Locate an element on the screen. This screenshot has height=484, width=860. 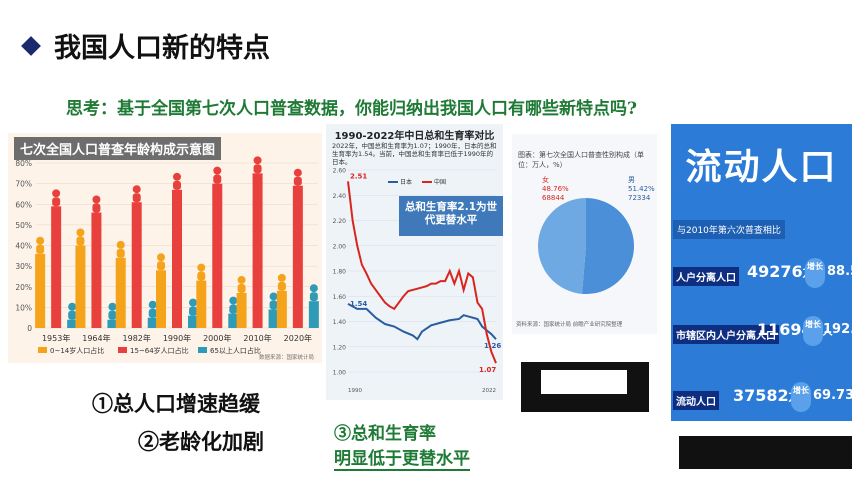
y-tick-label: 2.20 is located at coordinates (340, 221).